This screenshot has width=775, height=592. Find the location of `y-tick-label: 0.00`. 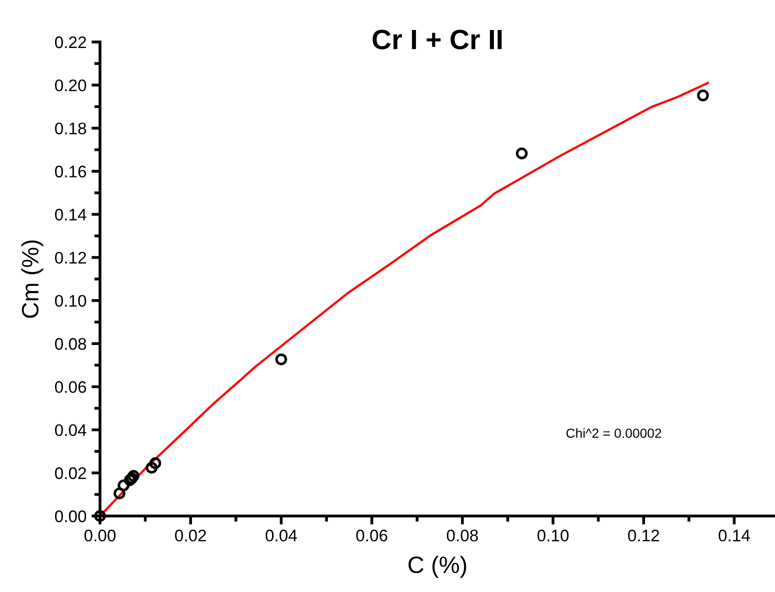

y-tick-label: 0.00 is located at coordinates (70, 516).